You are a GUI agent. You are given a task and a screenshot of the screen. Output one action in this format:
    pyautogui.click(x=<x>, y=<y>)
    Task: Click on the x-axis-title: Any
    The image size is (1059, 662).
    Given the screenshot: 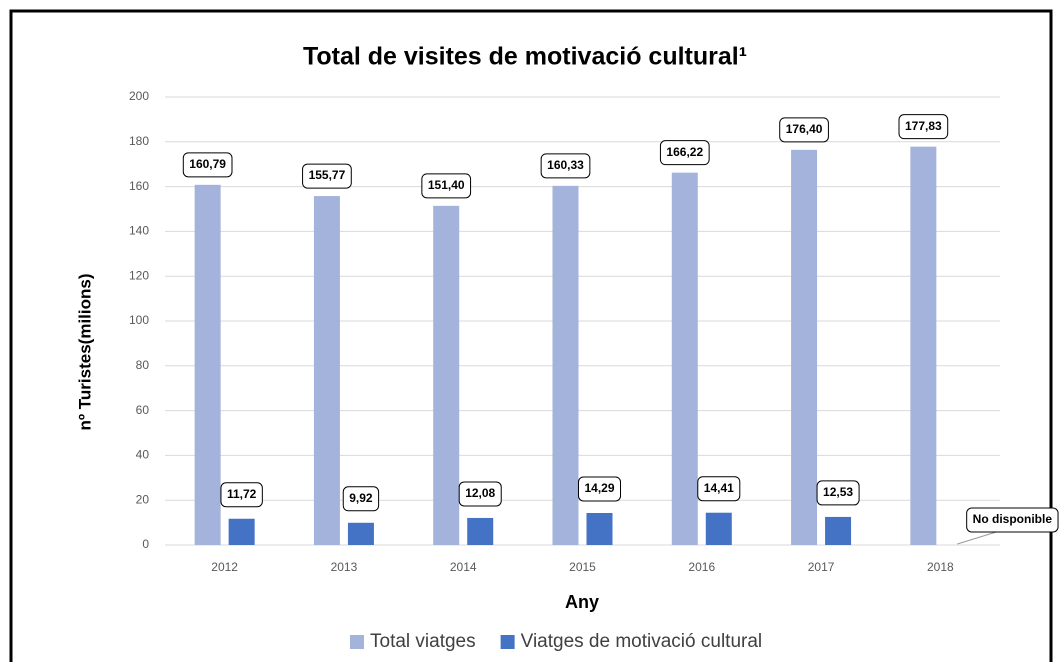 What is the action you would take?
    pyautogui.click(x=582, y=602)
    